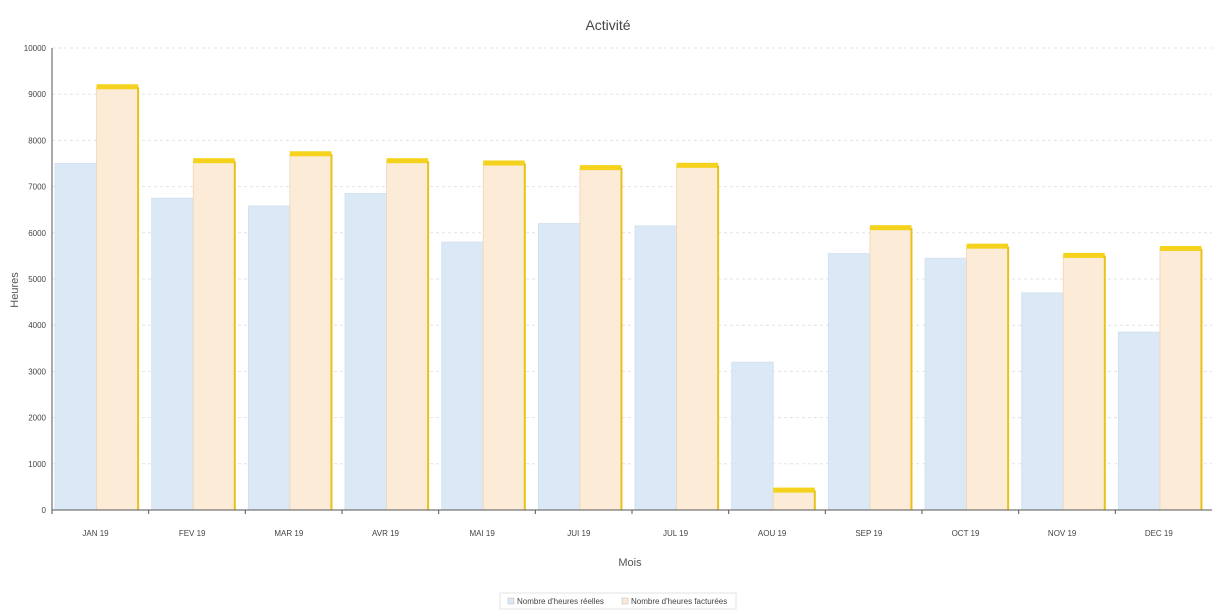  I want to click on x-tick-label: JAN 19, so click(95, 533).